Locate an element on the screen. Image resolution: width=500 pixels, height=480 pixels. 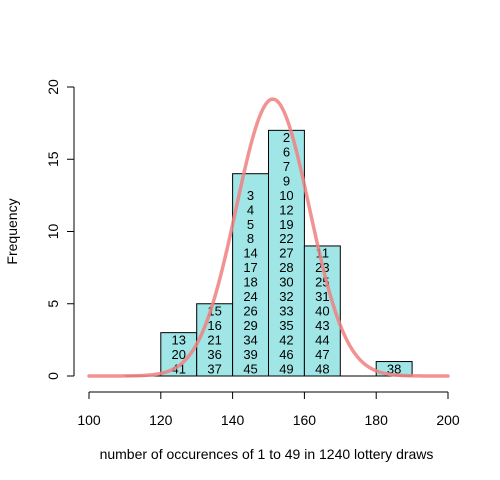
bar-number-label: 49 is located at coordinates (286, 368).